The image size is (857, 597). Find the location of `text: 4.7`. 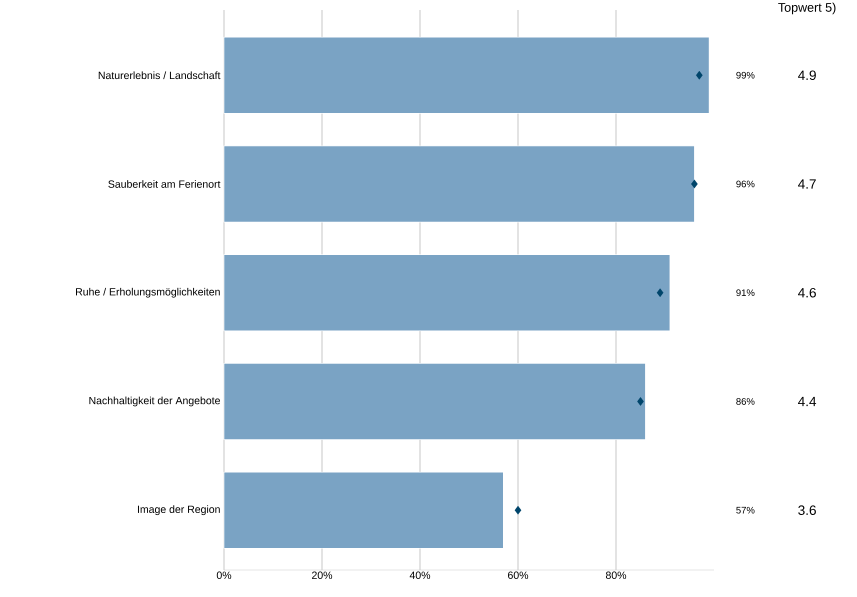

text: 4.7 is located at coordinates (807, 184).